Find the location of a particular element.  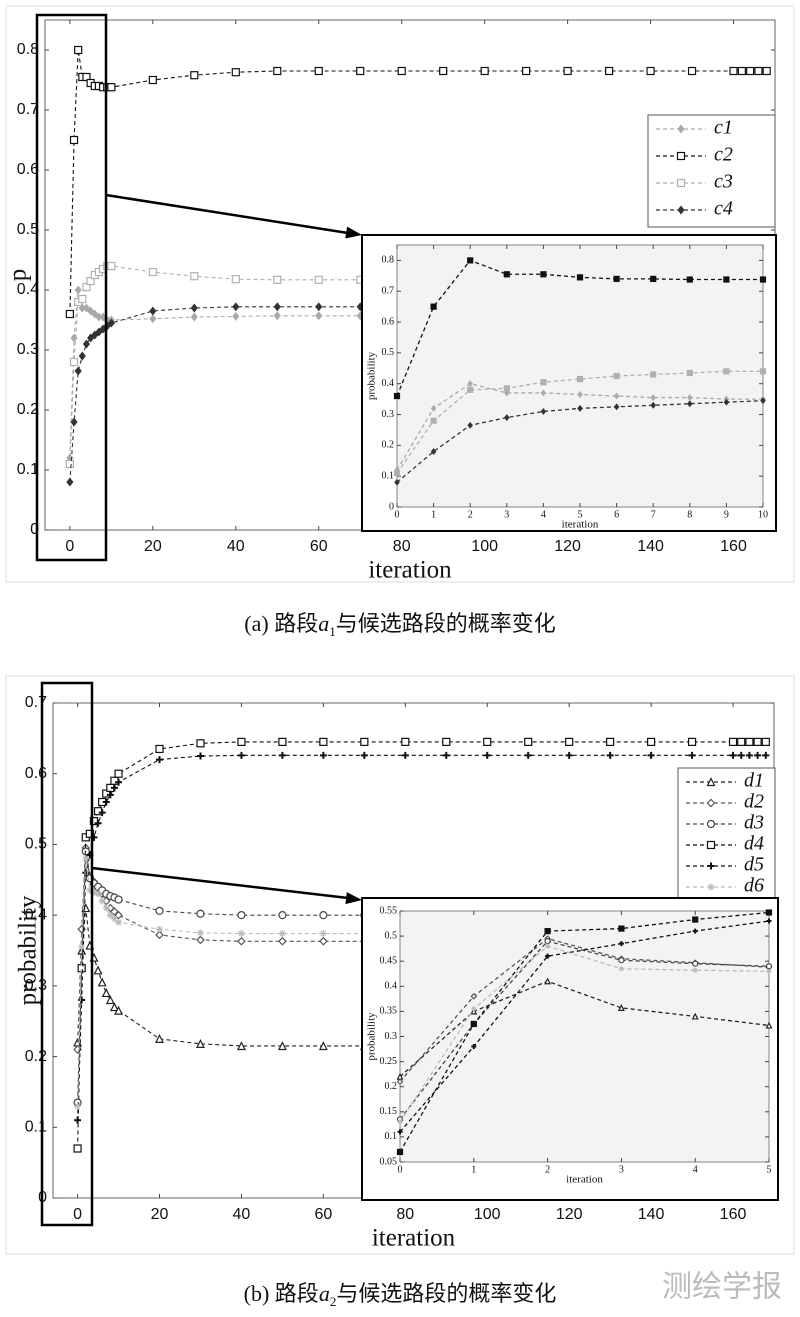

x-tick-label: 4 is located at coordinates (543, 514).